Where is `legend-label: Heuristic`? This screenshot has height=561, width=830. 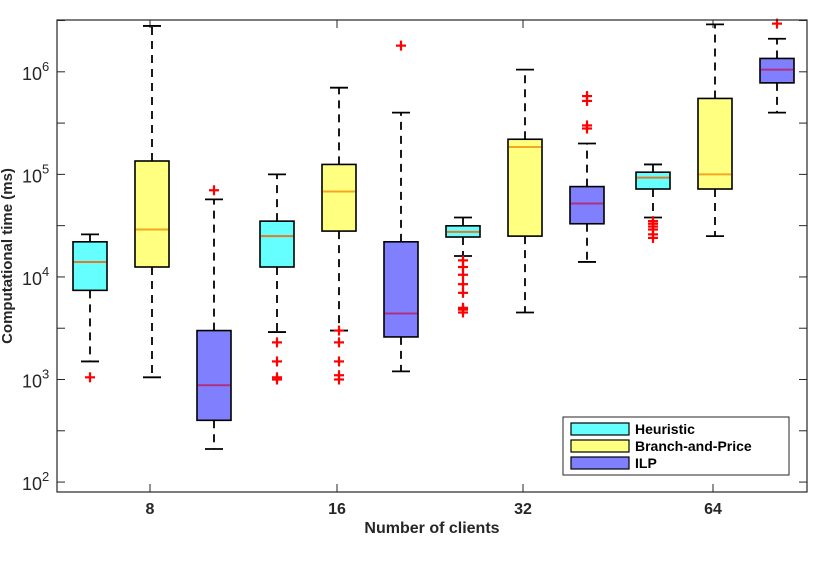 legend-label: Heuristic is located at coordinates (665, 429).